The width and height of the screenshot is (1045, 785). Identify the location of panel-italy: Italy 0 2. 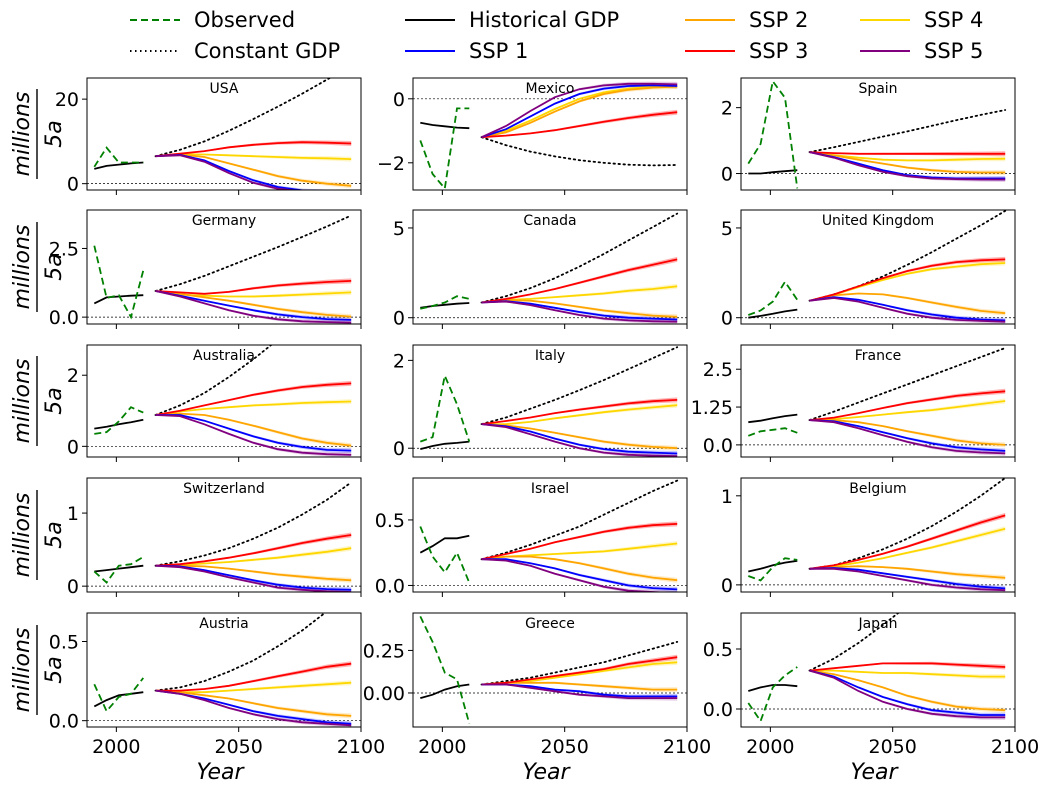
(540, 403).